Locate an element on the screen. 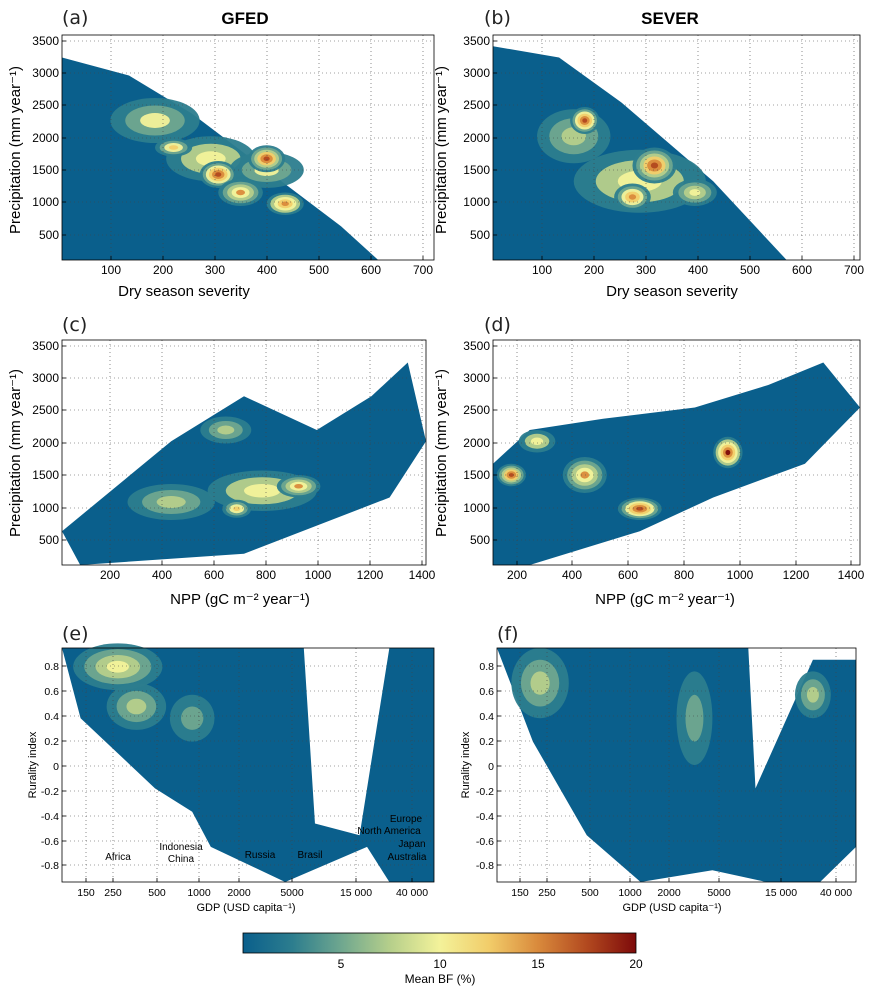 The width and height of the screenshot is (872, 992). y-tick-label: 3000 is located at coordinates (476, 378).